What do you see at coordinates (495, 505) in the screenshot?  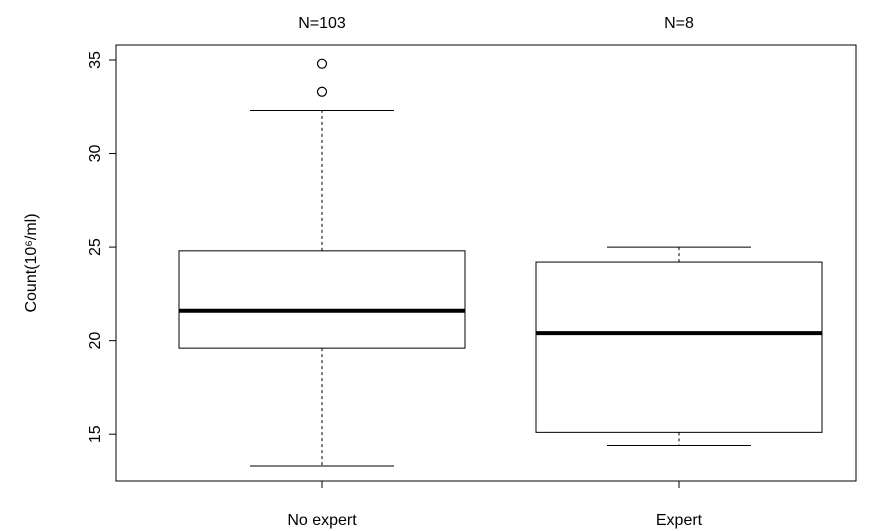 I see `x-axis: No expert Expert` at bounding box center [495, 505].